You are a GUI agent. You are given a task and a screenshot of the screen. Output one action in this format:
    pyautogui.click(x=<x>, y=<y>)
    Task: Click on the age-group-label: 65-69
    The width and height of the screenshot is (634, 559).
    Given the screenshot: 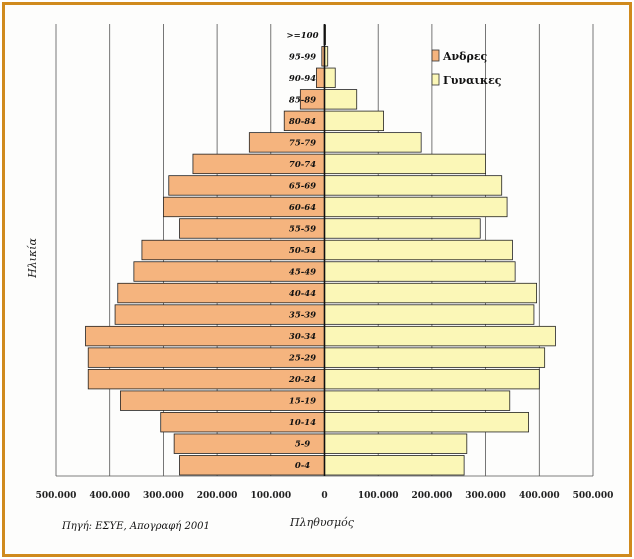 What is the action you would take?
    pyautogui.click(x=302, y=186)
    